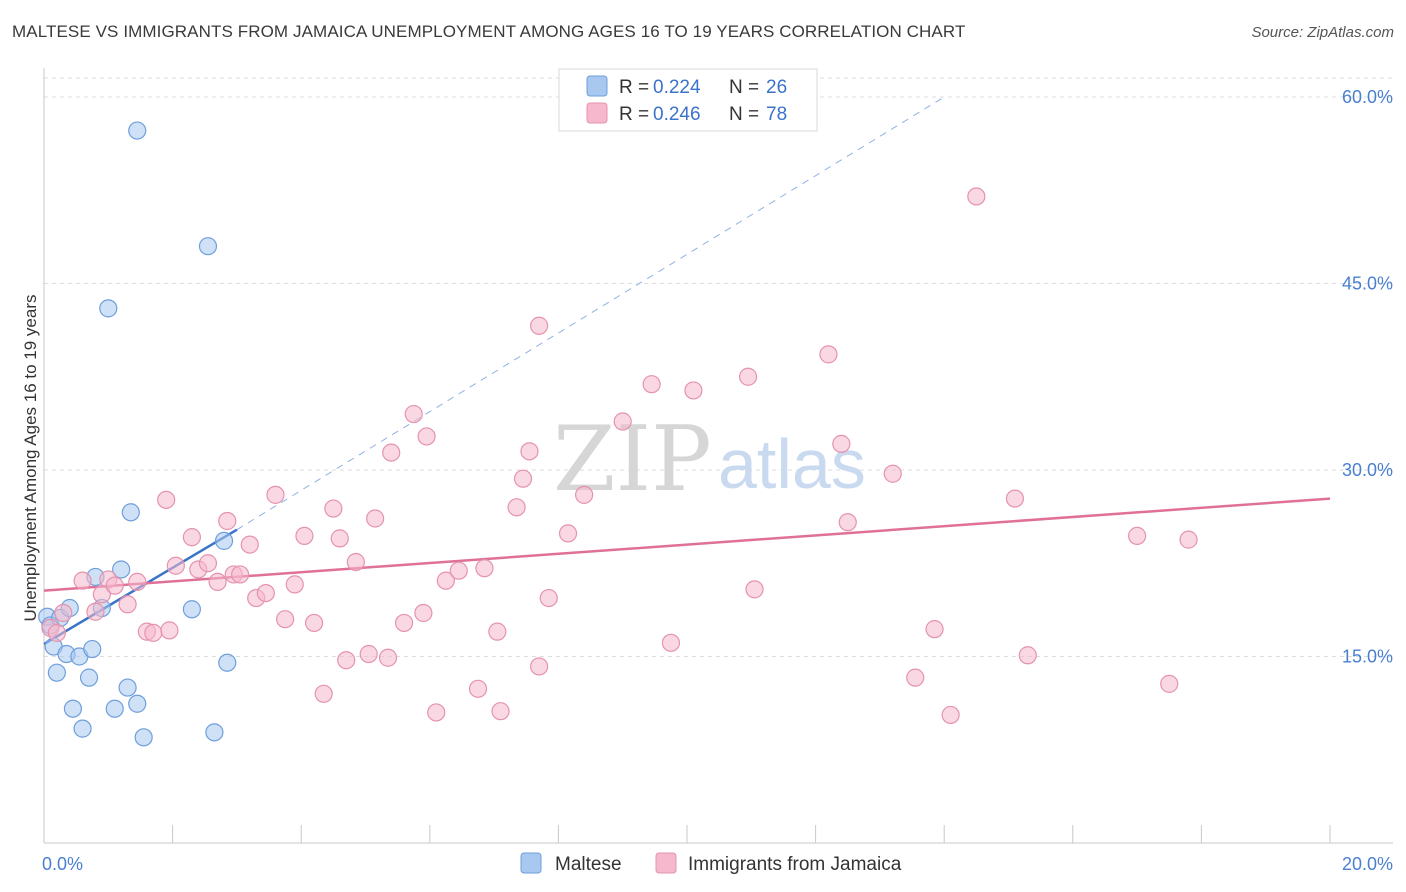  Describe the element at coordinates (597, 113) in the screenshot. I see `legend-swatch-jamaica` at that location.